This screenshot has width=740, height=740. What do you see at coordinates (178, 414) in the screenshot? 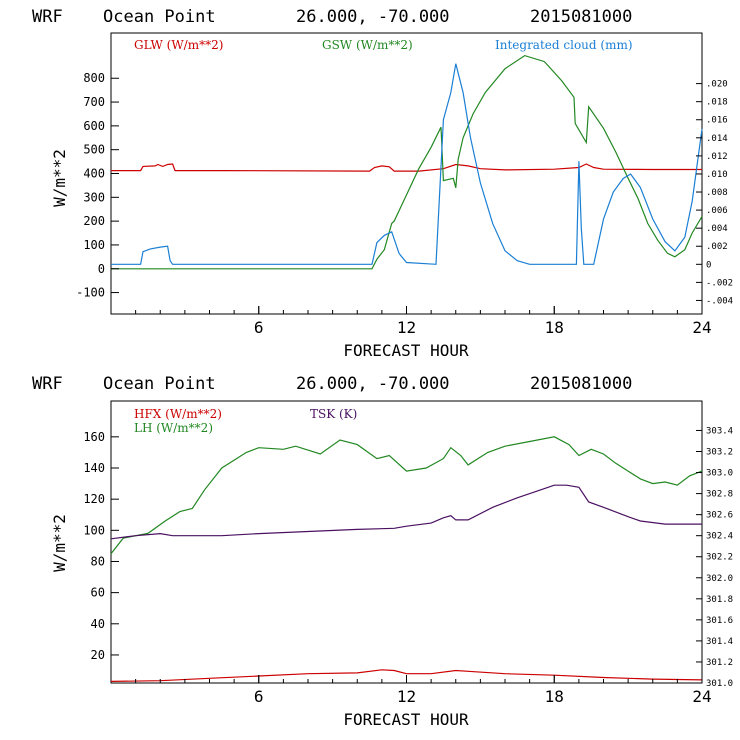
I see `legend-hfx: HFX (W/m**2)` at bounding box center [178, 414].